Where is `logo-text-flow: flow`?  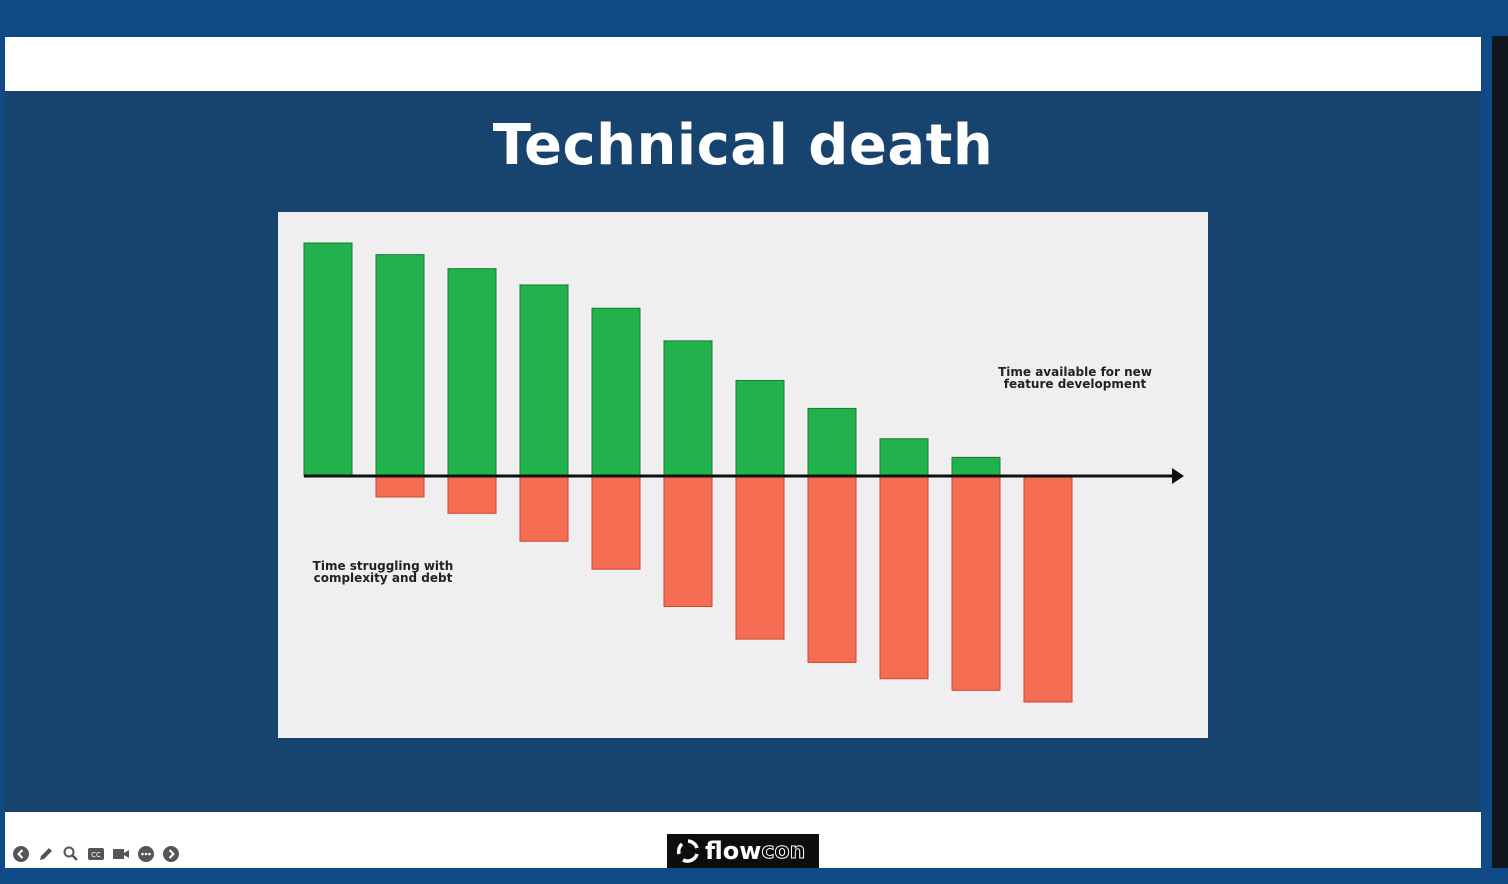 logo-text-flow: flow is located at coordinates (733, 851).